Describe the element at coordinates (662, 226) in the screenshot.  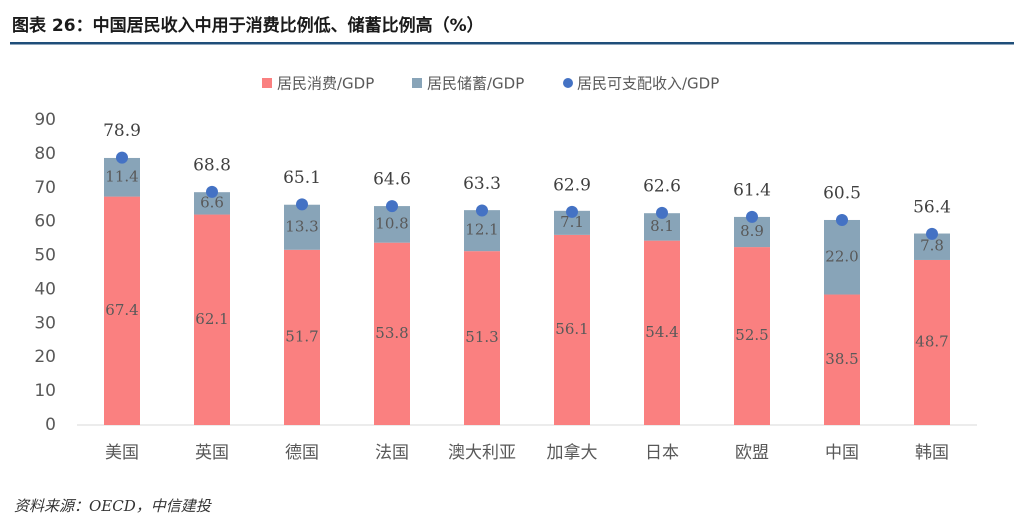
I see `value-label: 8.1` at that location.